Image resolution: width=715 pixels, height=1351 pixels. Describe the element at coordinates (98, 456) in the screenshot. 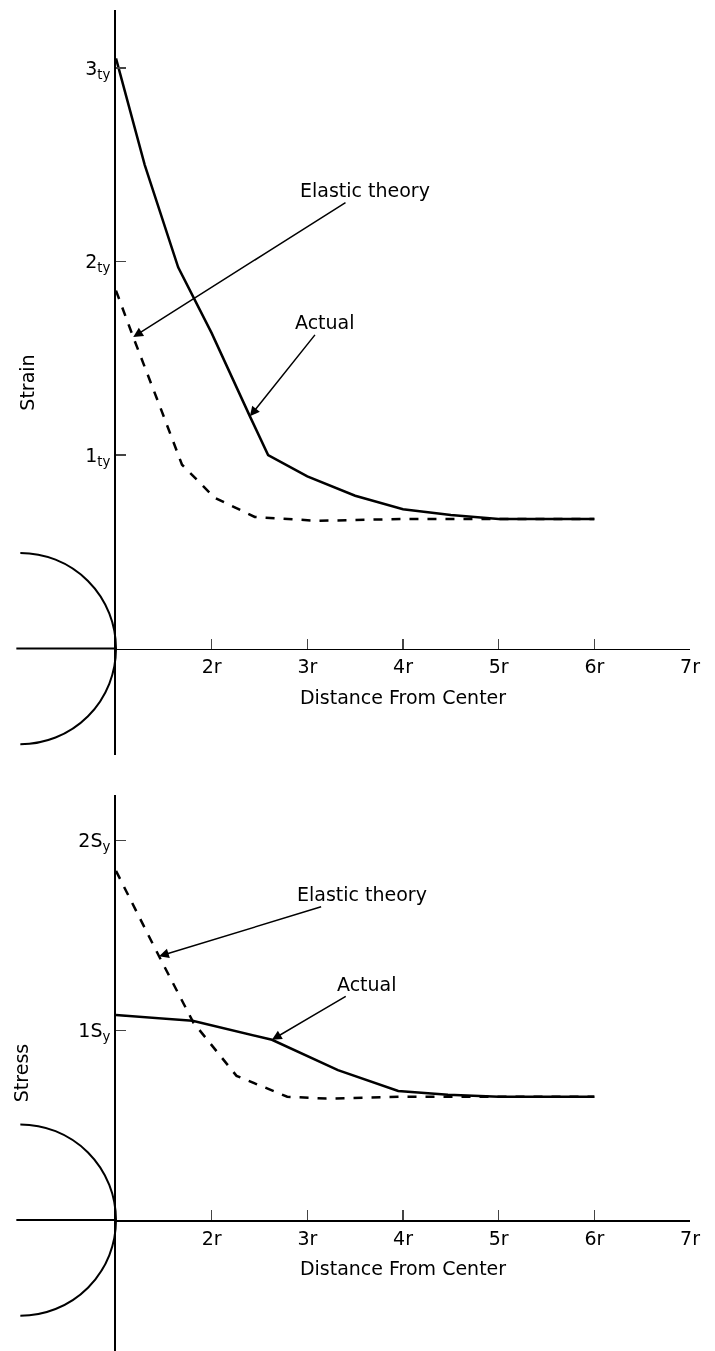

I see `y-tick-label: 1$_{ty}$` at that location.